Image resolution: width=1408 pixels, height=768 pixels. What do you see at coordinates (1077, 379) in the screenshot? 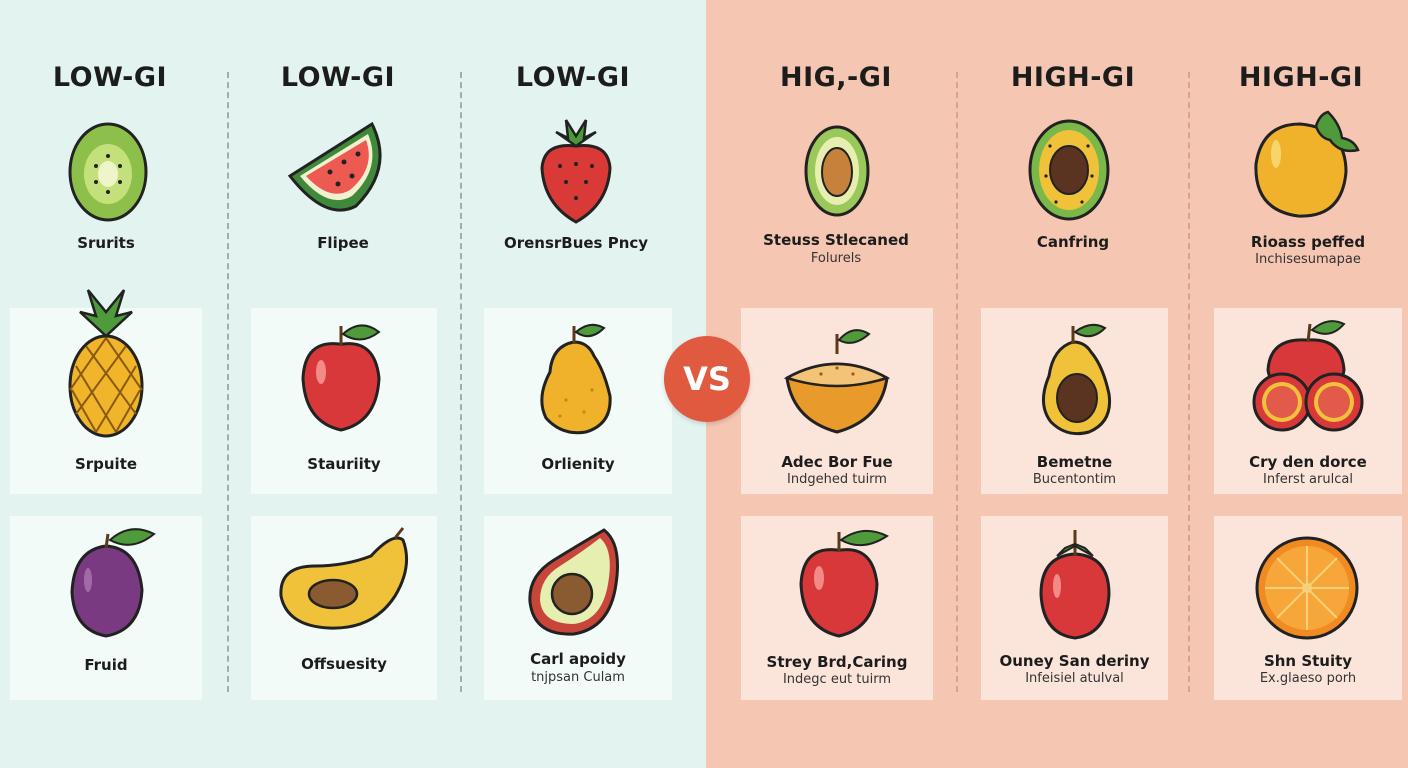
I see `papaya-icon` at bounding box center [1077, 379].